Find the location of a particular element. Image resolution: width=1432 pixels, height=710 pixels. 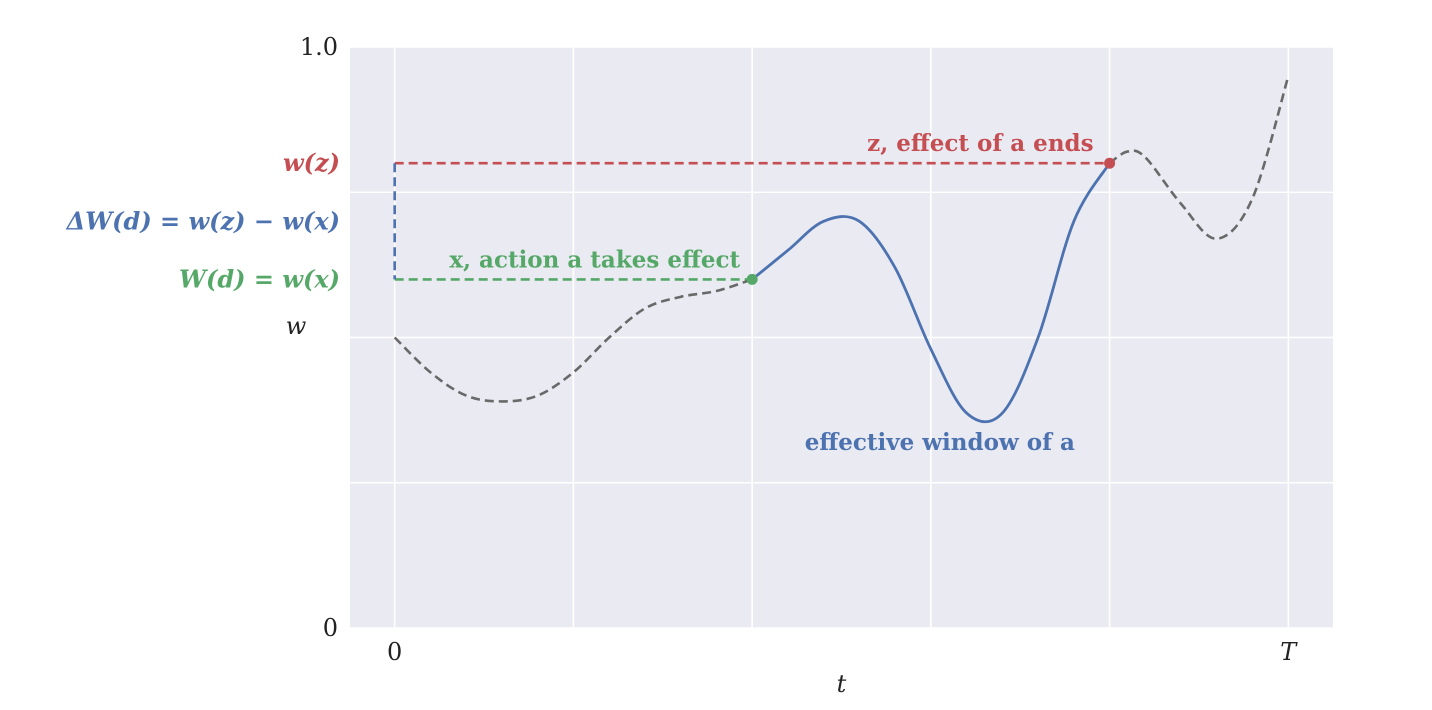

label-w-z: w(z) is located at coordinates (311, 162).